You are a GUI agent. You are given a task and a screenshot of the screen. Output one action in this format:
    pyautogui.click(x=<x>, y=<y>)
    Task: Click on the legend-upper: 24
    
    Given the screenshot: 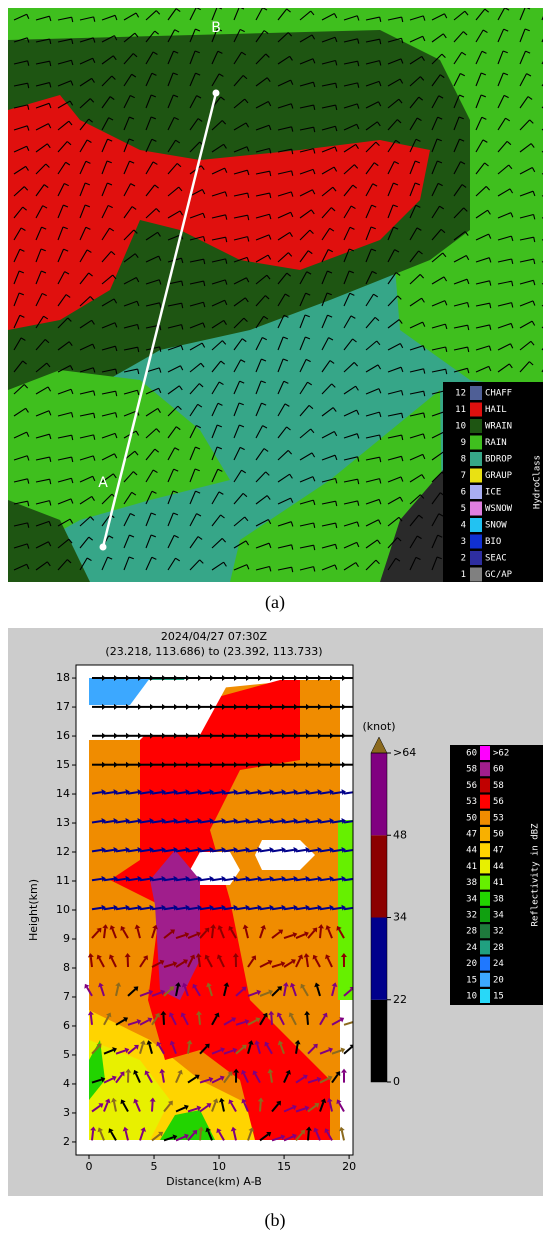 What is the action you would take?
    pyautogui.click(x=498, y=964)
    